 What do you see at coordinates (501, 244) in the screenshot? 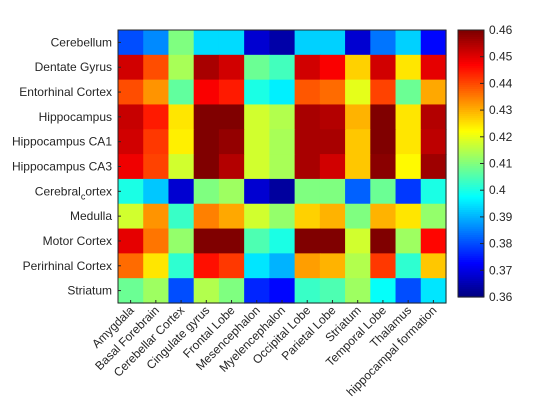
I see `colorbar-tick-label: 0.38` at bounding box center [501, 244].